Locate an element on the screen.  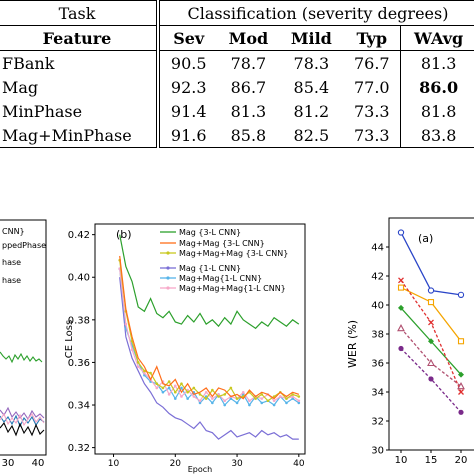
y-tick-label: 0.42 is located at coordinates (79, 235).